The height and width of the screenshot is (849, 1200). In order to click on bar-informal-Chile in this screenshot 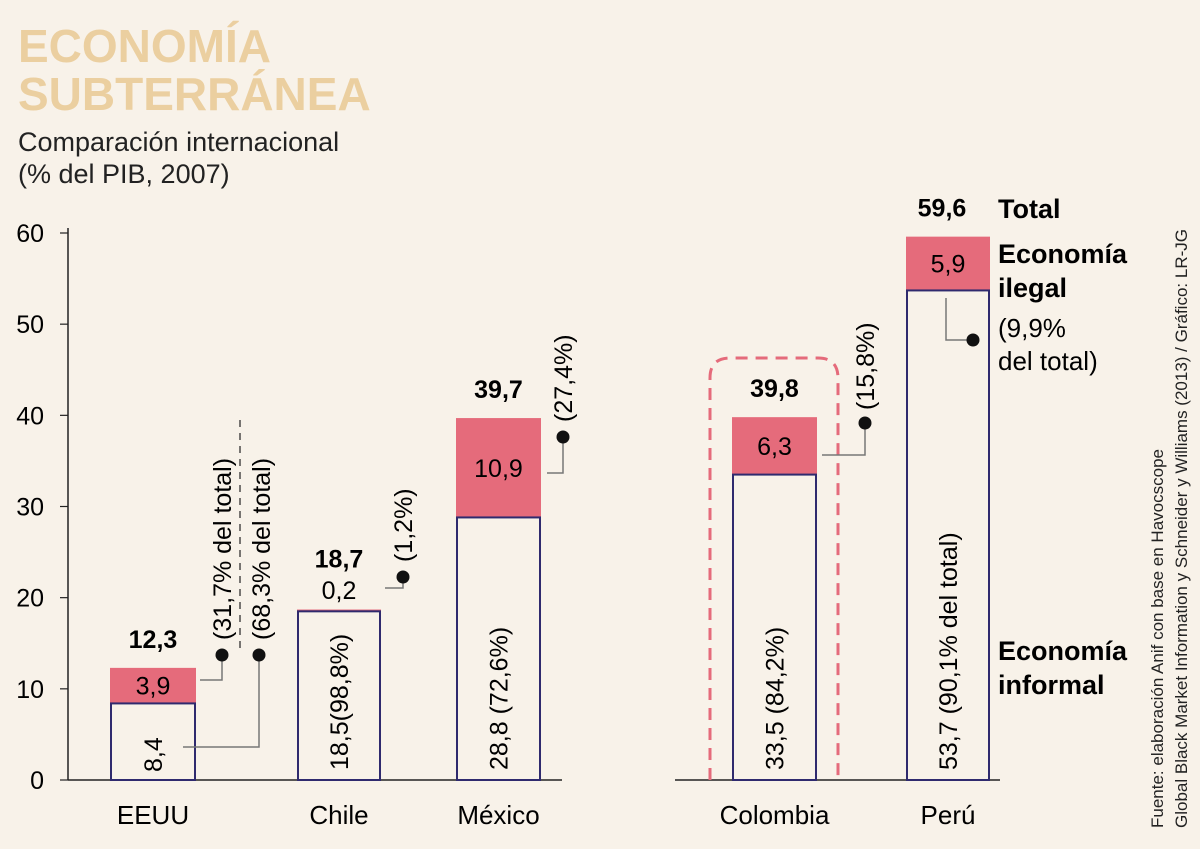, I will do `click(339, 696)`.